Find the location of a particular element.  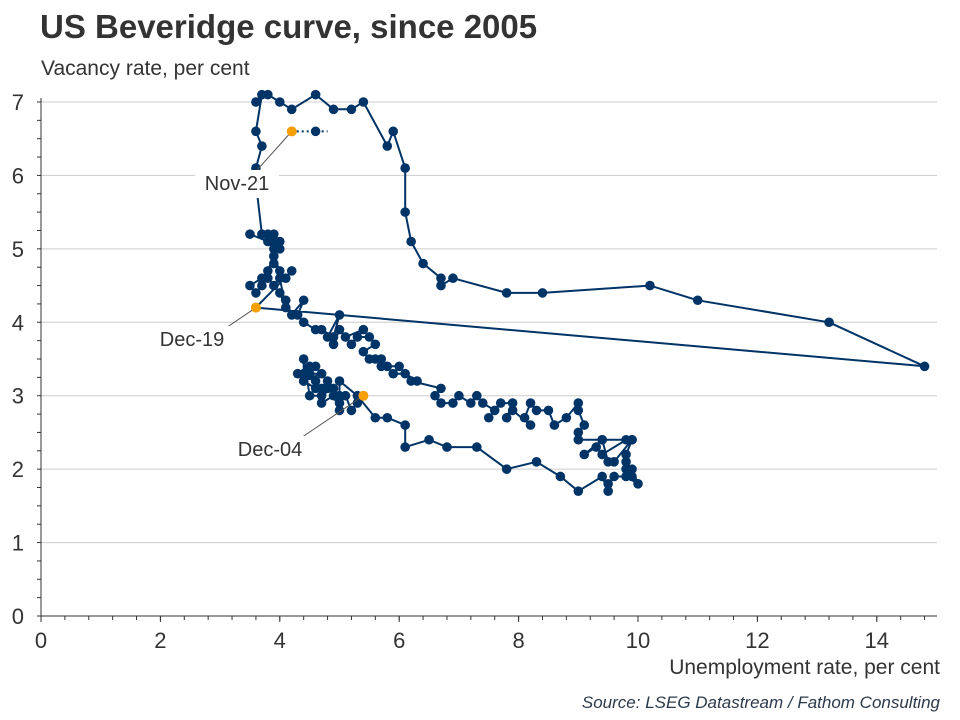

x-tick-label: 6 is located at coordinates (399, 640).